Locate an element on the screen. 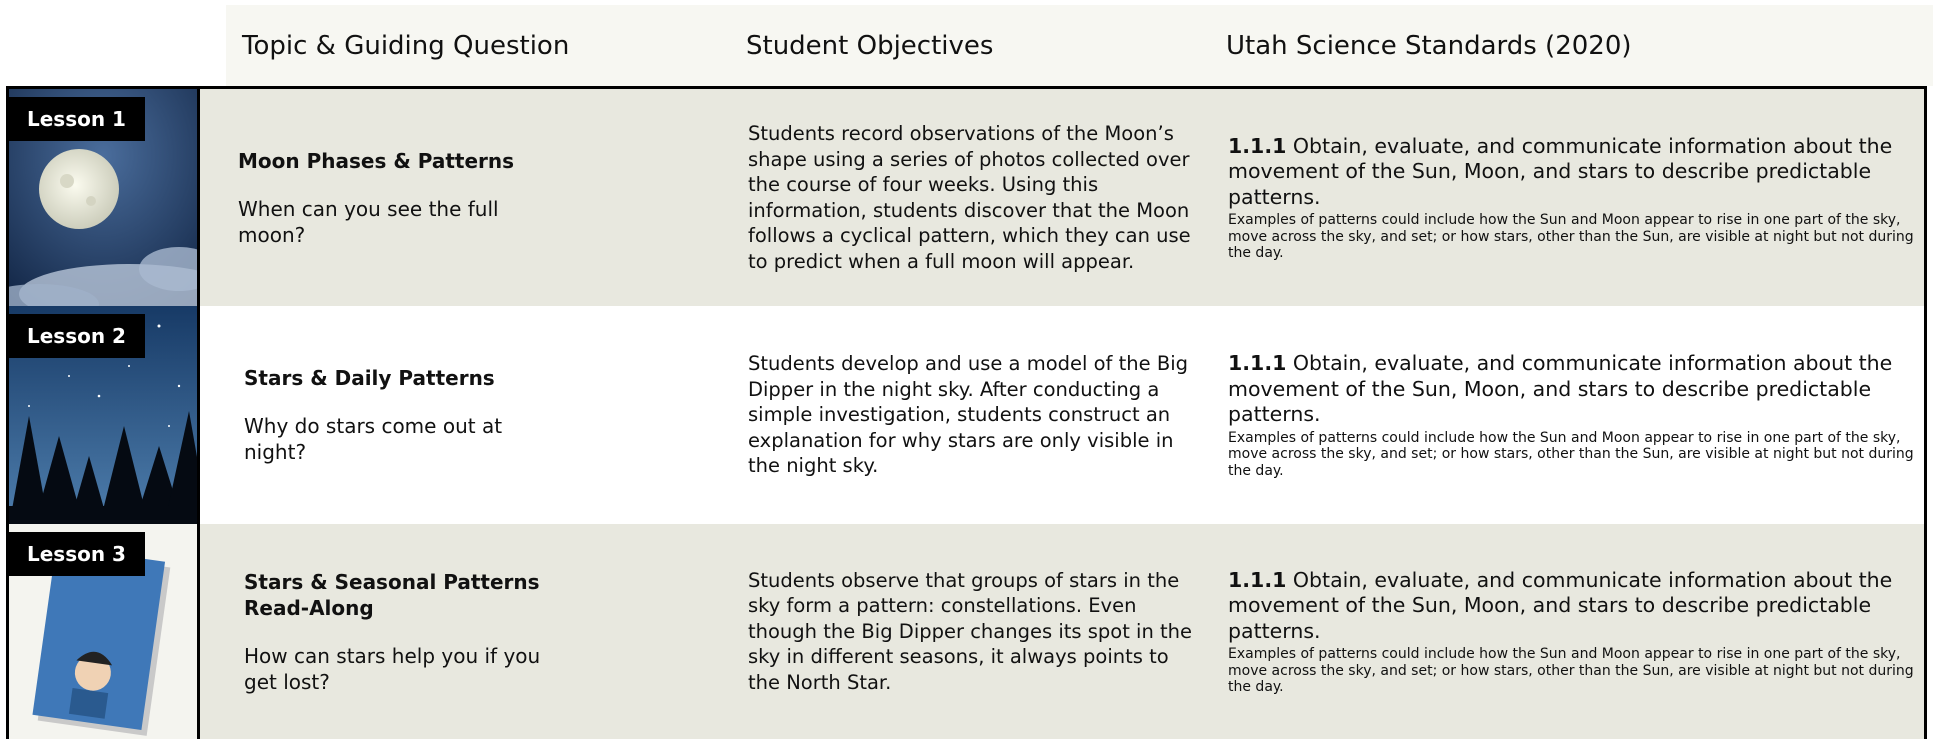 The height and width of the screenshot is (739, 1933). lesson-image: Lesson 1 is located at coordinates (104, 197).